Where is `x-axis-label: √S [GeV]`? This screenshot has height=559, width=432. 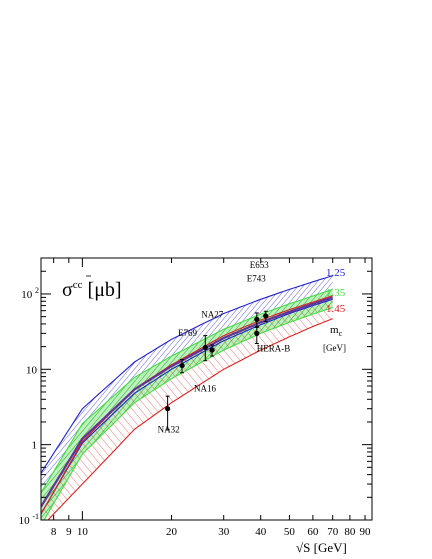
x-axis-label: √S [GeV] is located at coordinates (321, 547).